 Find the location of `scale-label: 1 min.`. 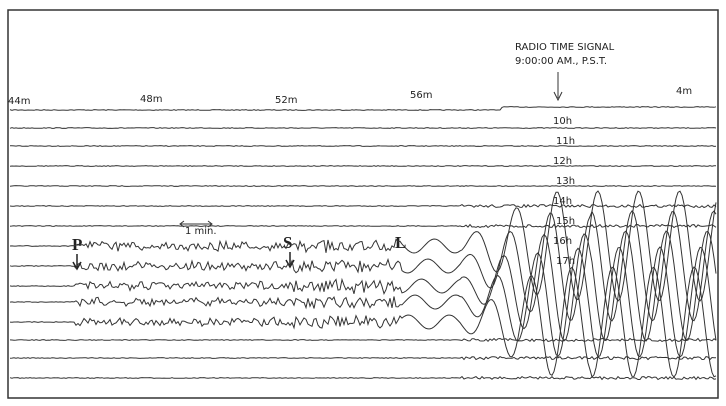

scale-label: 1 min. is located at coordinates (201, 231).